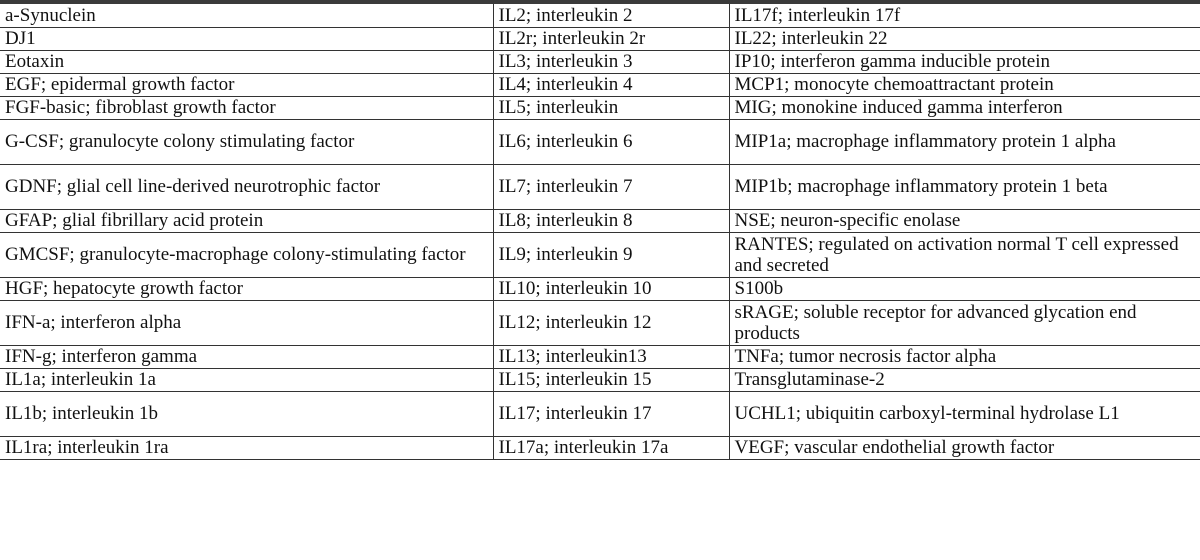 Image resolution: width=1200 pixels, height=560 pixels. Describe the element at coordinates (247, 288) in the screenshot. I see `table-cell: HGF; hepatocyte growth factor` at that location.